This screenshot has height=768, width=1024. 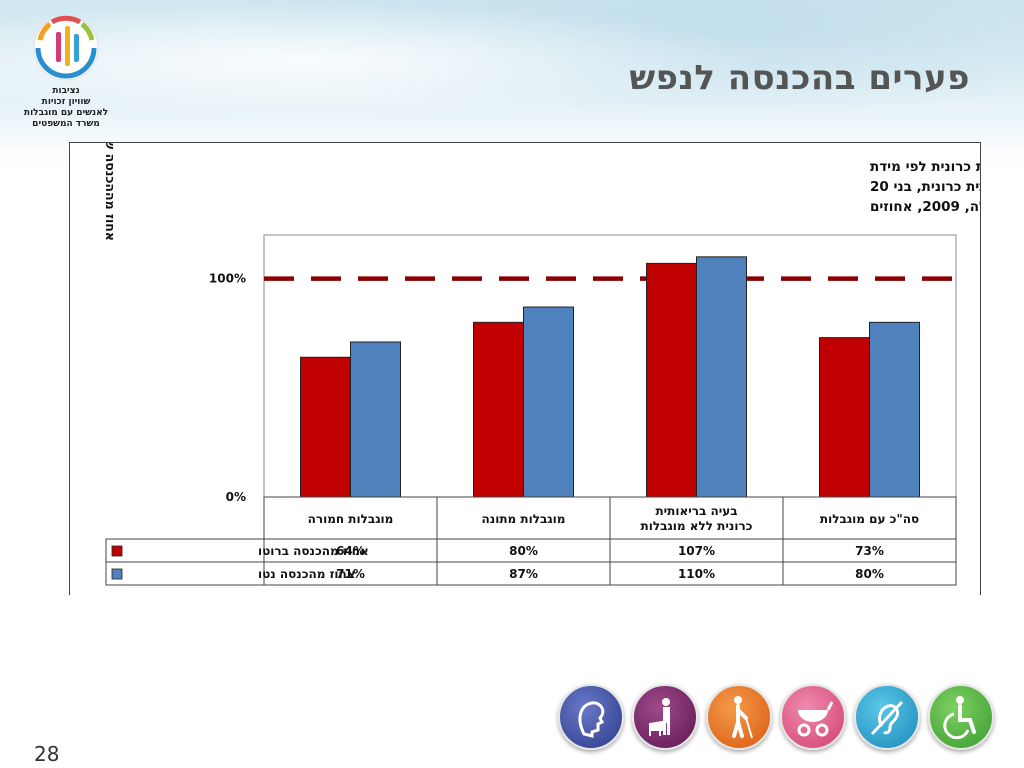 What do you see at coordinates (66, 113) in the screenshot?
I see `logo-line: לאנשים עם מוגבלות` at bounding box center [66, 113].